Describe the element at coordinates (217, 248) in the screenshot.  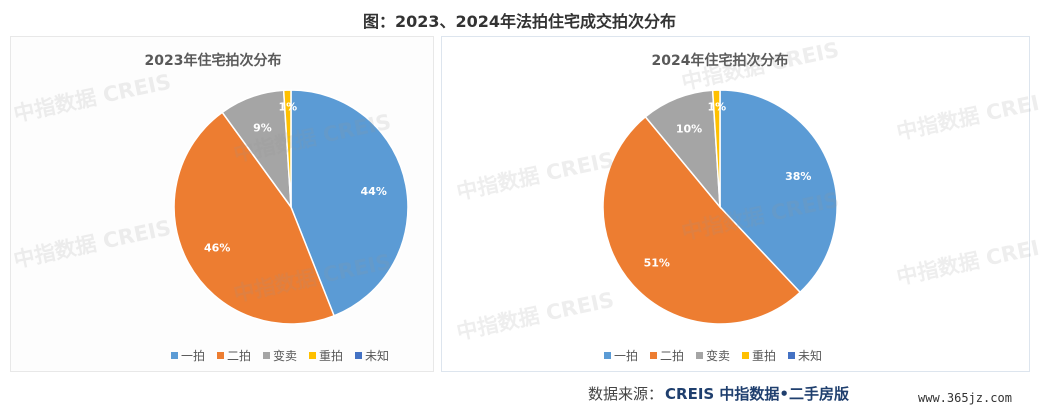
I see `data-label: 46%` at that location.